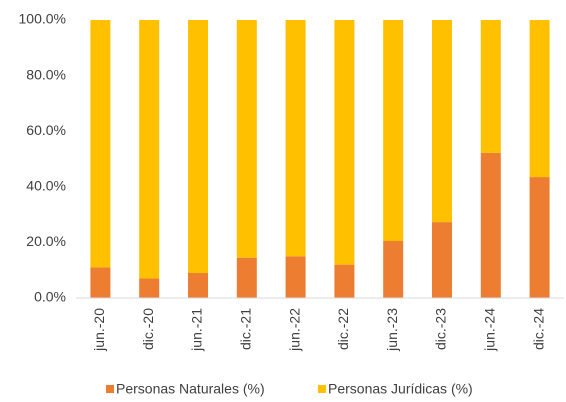  Describe the element at coordinates (46, 74) in the screenshot. I see `y-tick-label: 80.0%` at that location.